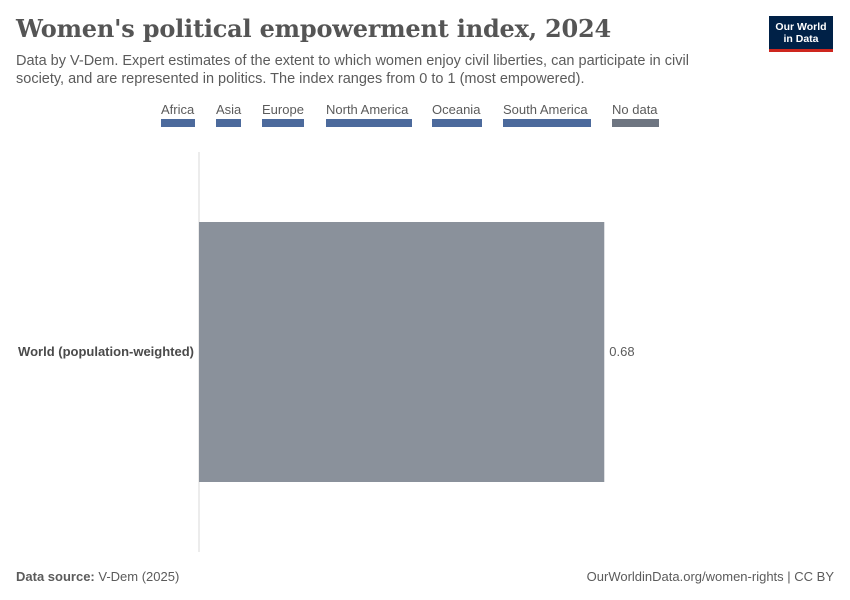 Image resolution: width=850 pixels, height=600 pixels. I want to click on data-source: Data source: V-Dem (2025), so click(97, 576).